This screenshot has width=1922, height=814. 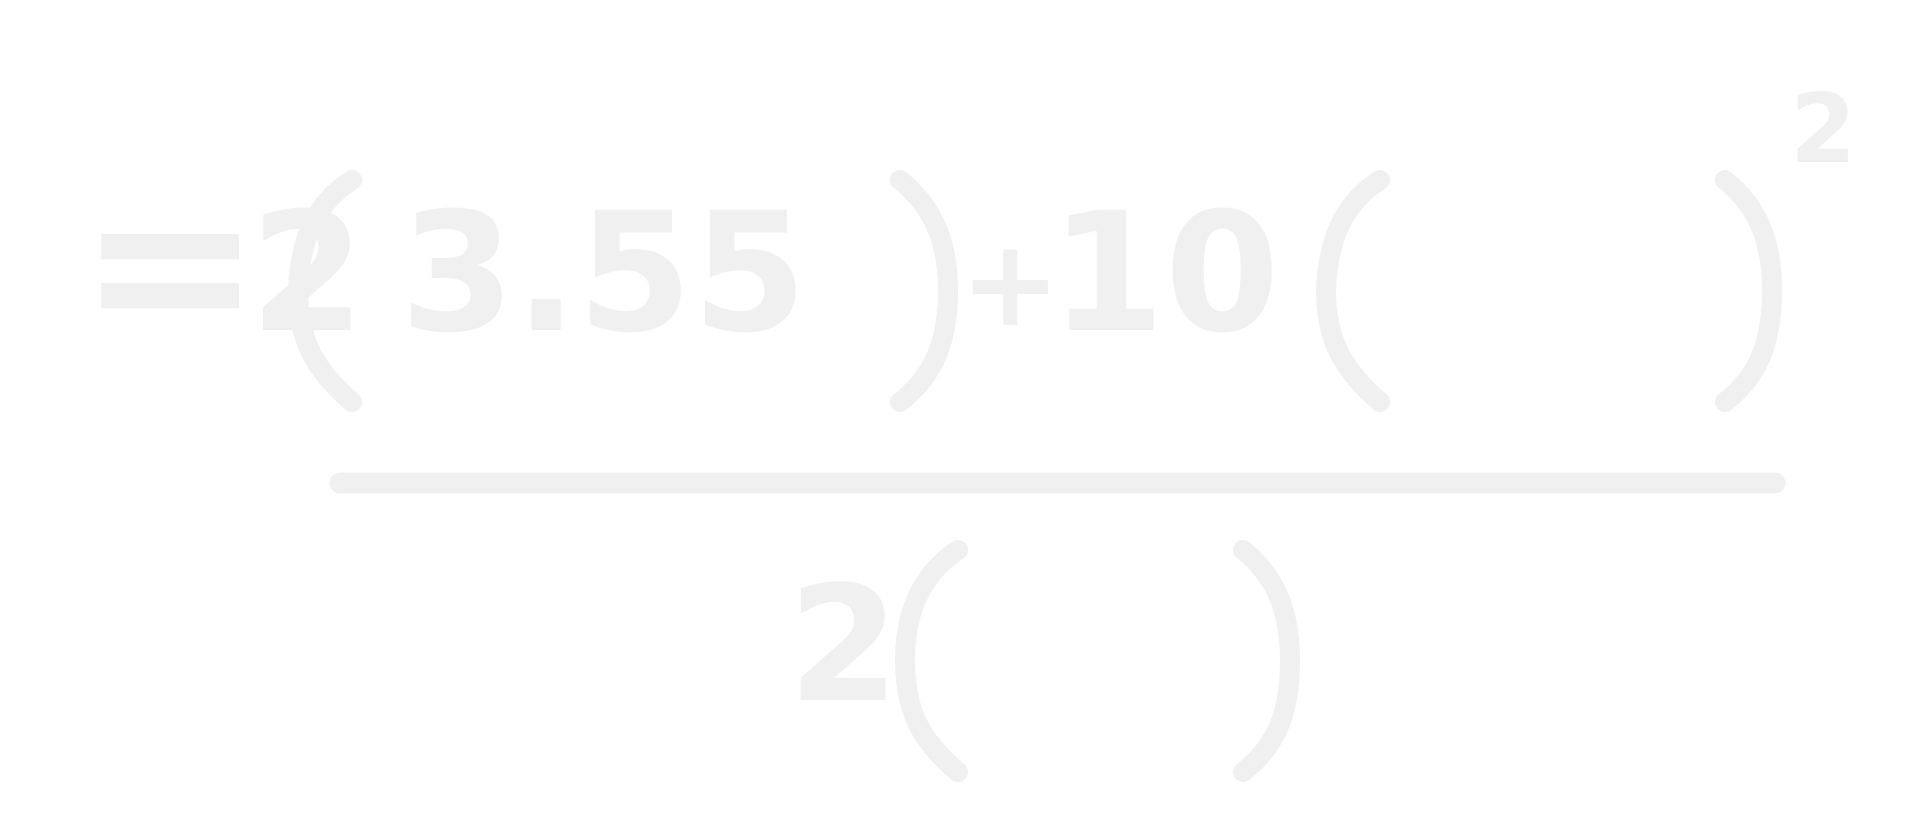 What do you see at coordinates (1010, 284) in the screenshot?
I see `numerator-plus: +` at bounding box center [1010, 284].